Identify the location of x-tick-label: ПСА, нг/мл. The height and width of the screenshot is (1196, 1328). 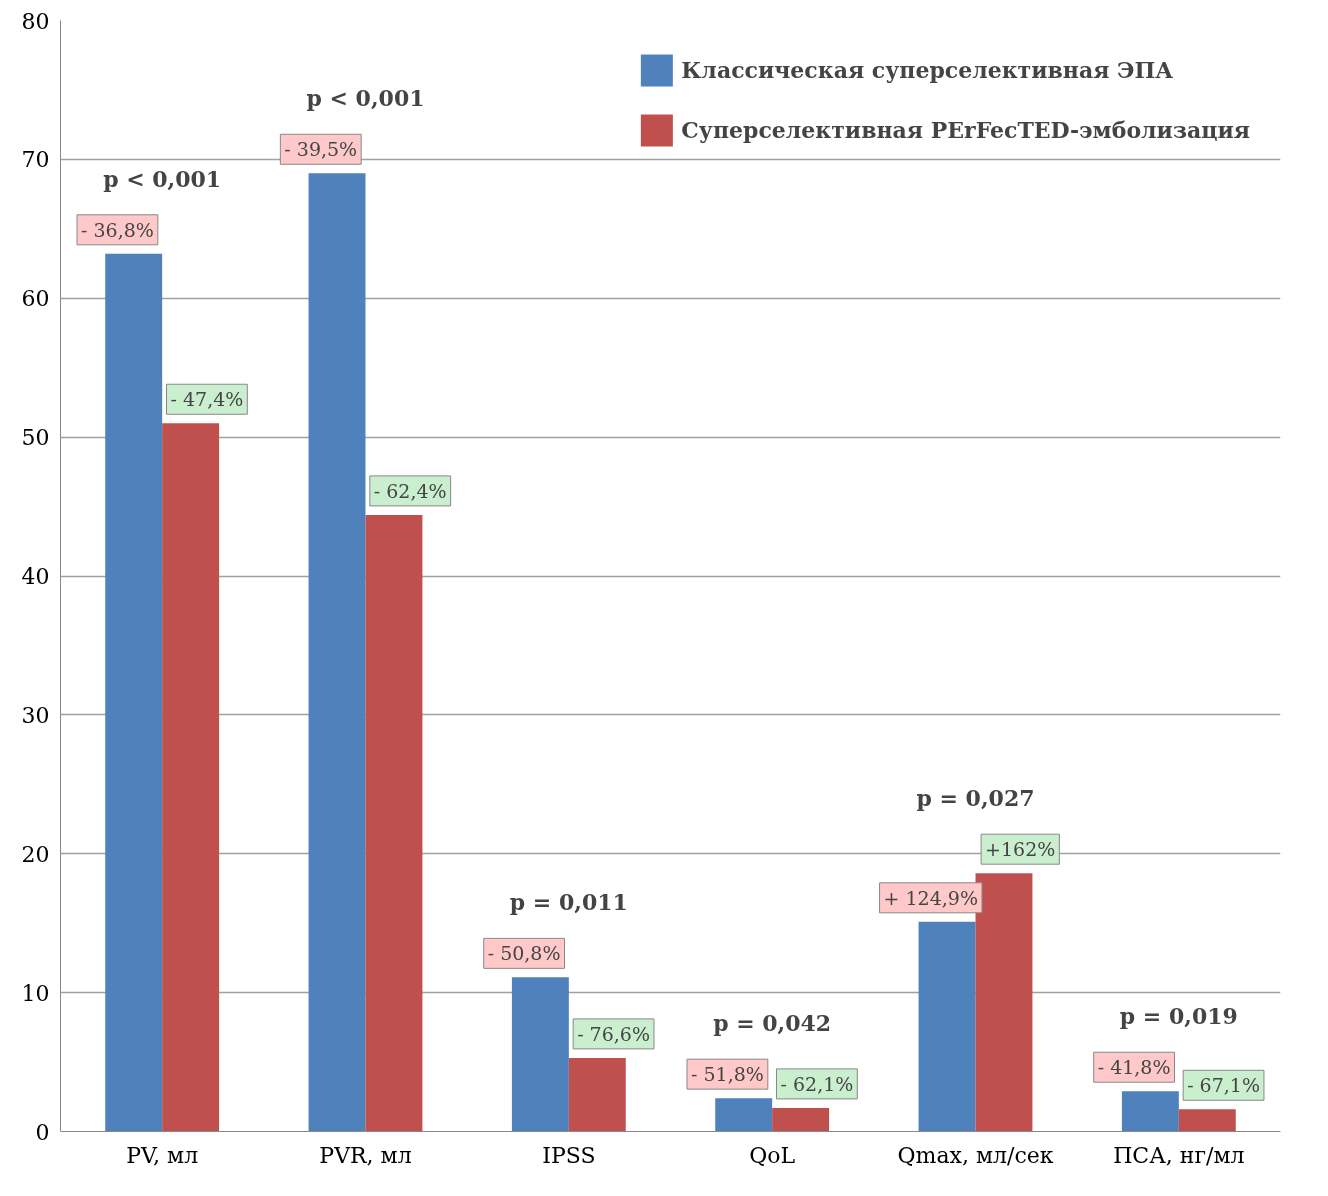
(1179, 1155).